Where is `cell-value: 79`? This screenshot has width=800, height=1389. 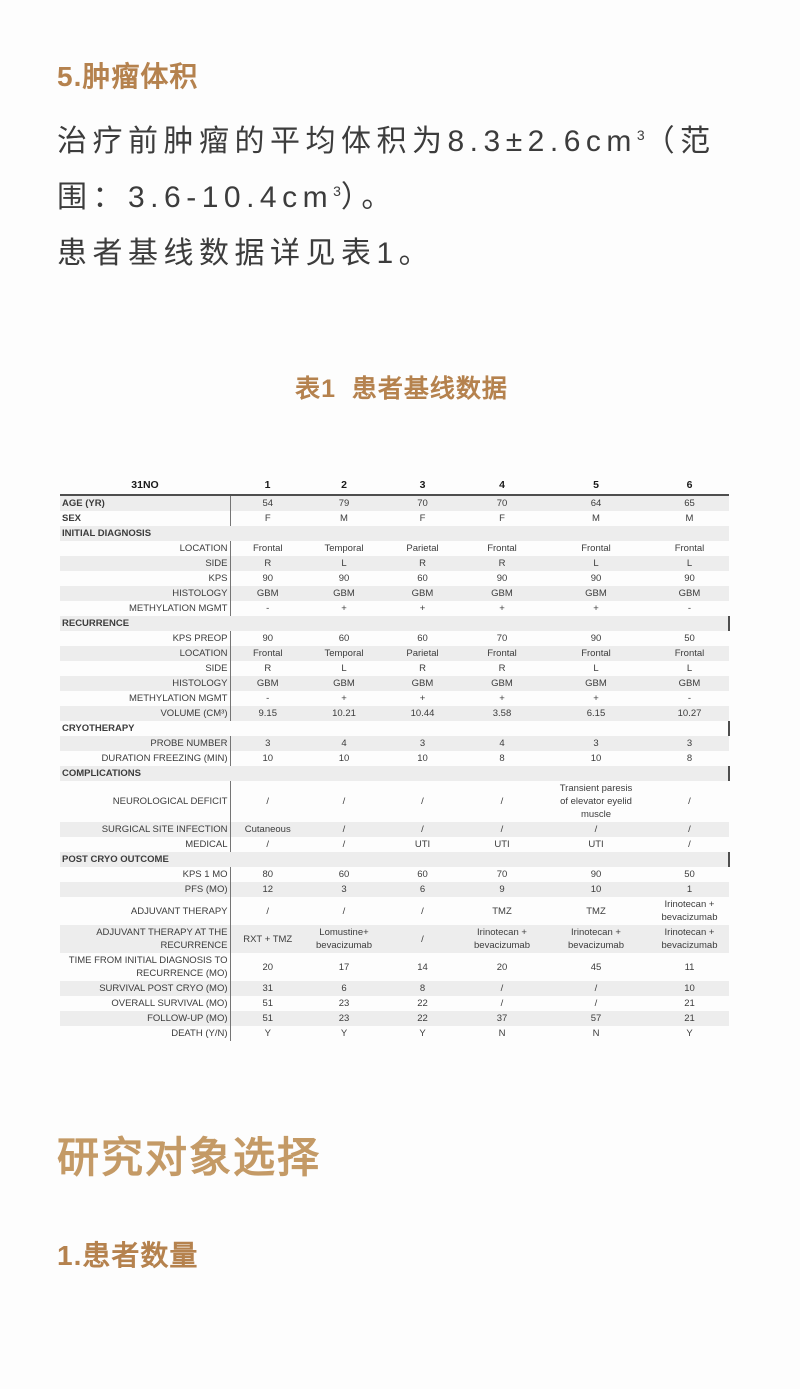
cell-value: 79 is located at coordinates (344, 503).